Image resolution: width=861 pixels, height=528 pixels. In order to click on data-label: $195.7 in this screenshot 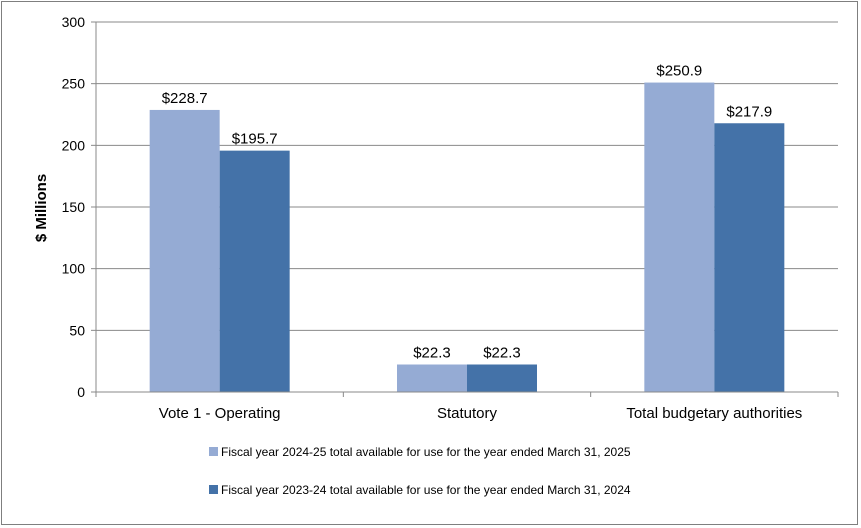, I will do `click(255, 139)`.